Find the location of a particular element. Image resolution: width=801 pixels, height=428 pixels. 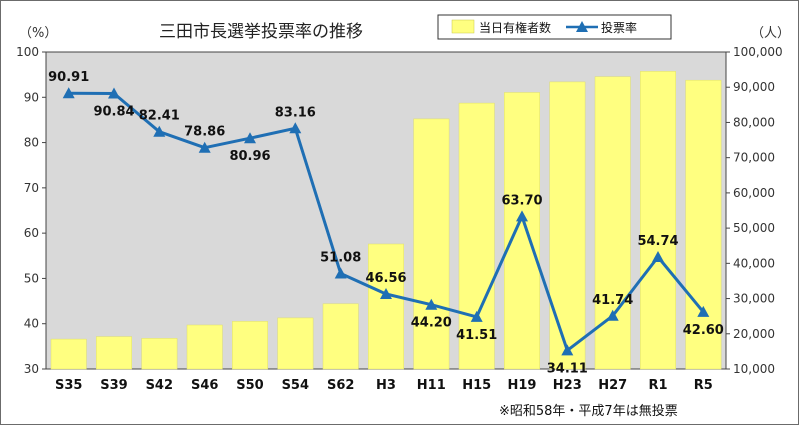

category-label-H11: H11 is located at coordinates (431, 385).